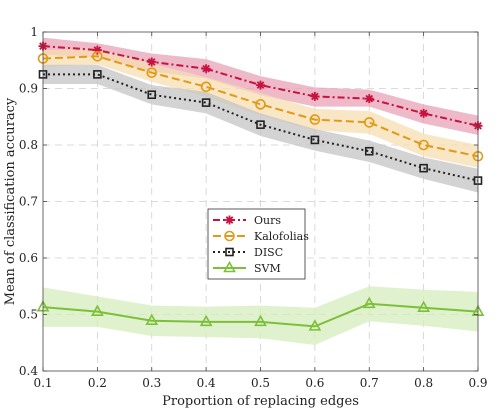  Describe the element at coordinates (28, 145) in the screenshot. I see `y-tick-label: 0.8` at that location.